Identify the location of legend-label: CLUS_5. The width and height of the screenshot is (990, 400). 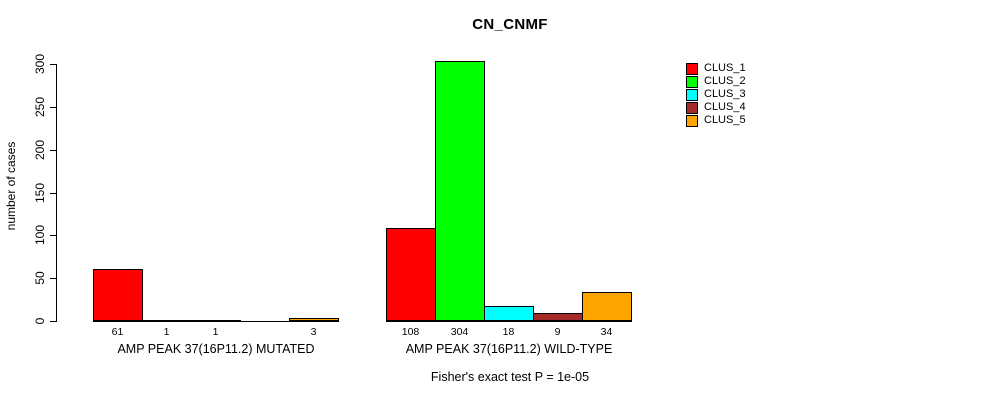
(725, 120).